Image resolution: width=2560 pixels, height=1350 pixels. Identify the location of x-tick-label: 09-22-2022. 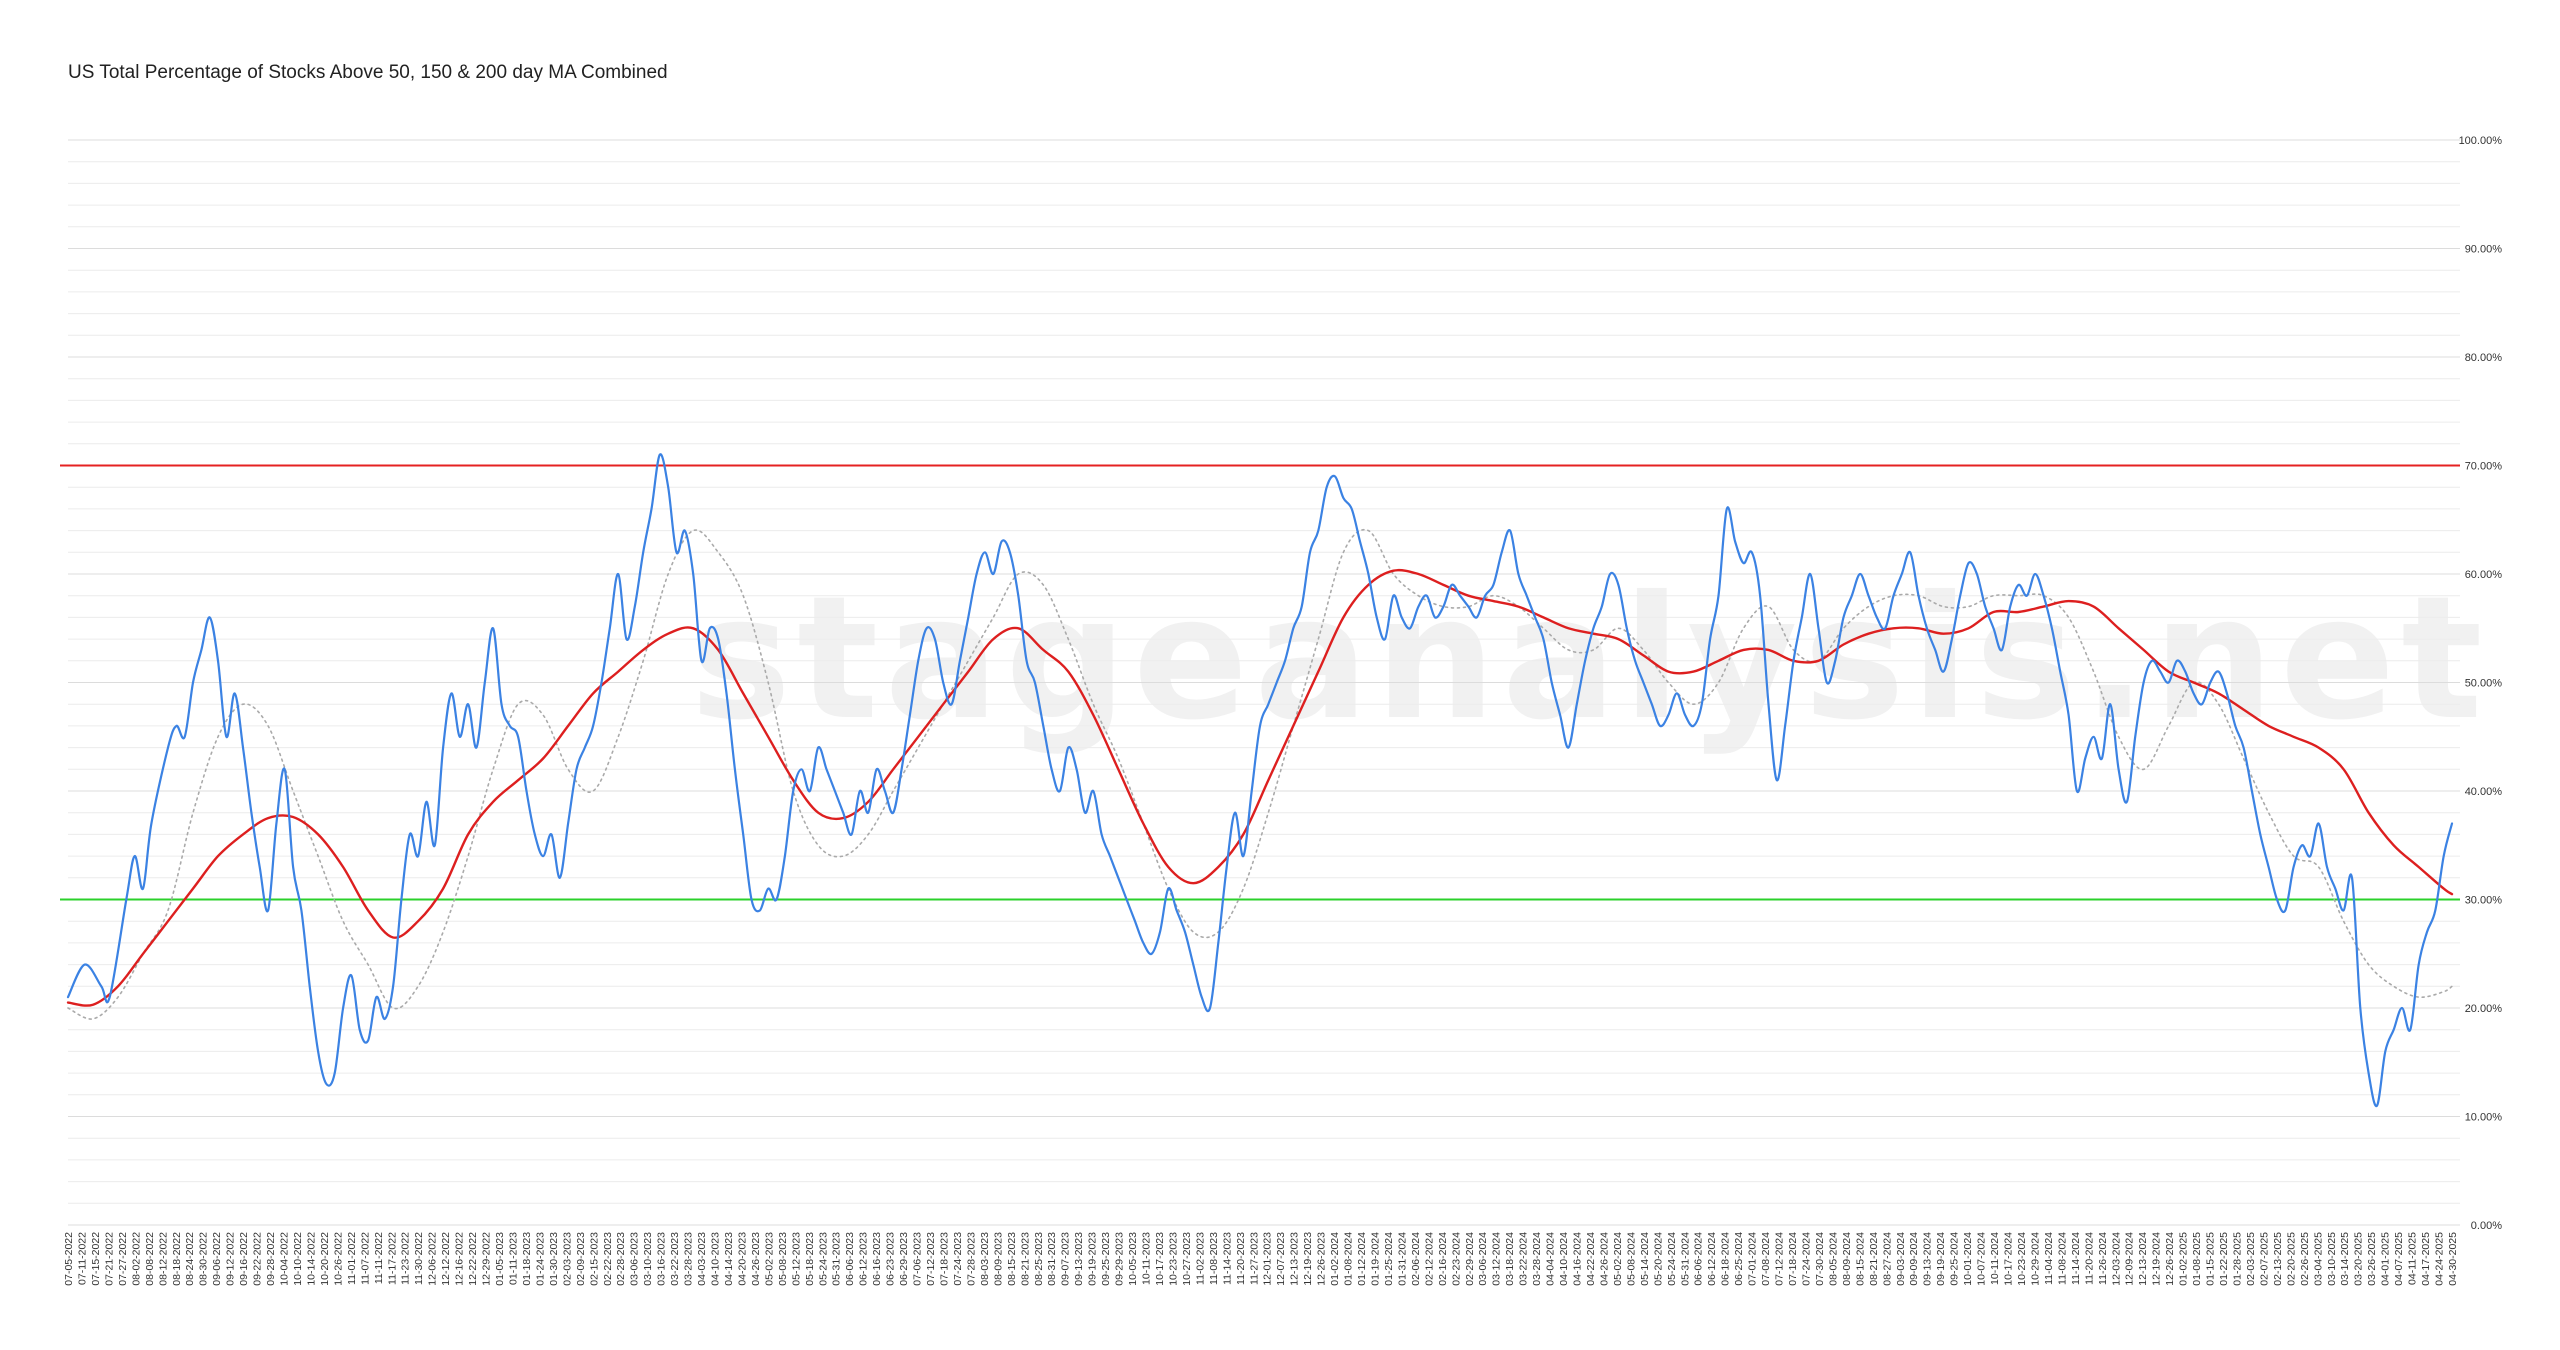
(258, 1259).